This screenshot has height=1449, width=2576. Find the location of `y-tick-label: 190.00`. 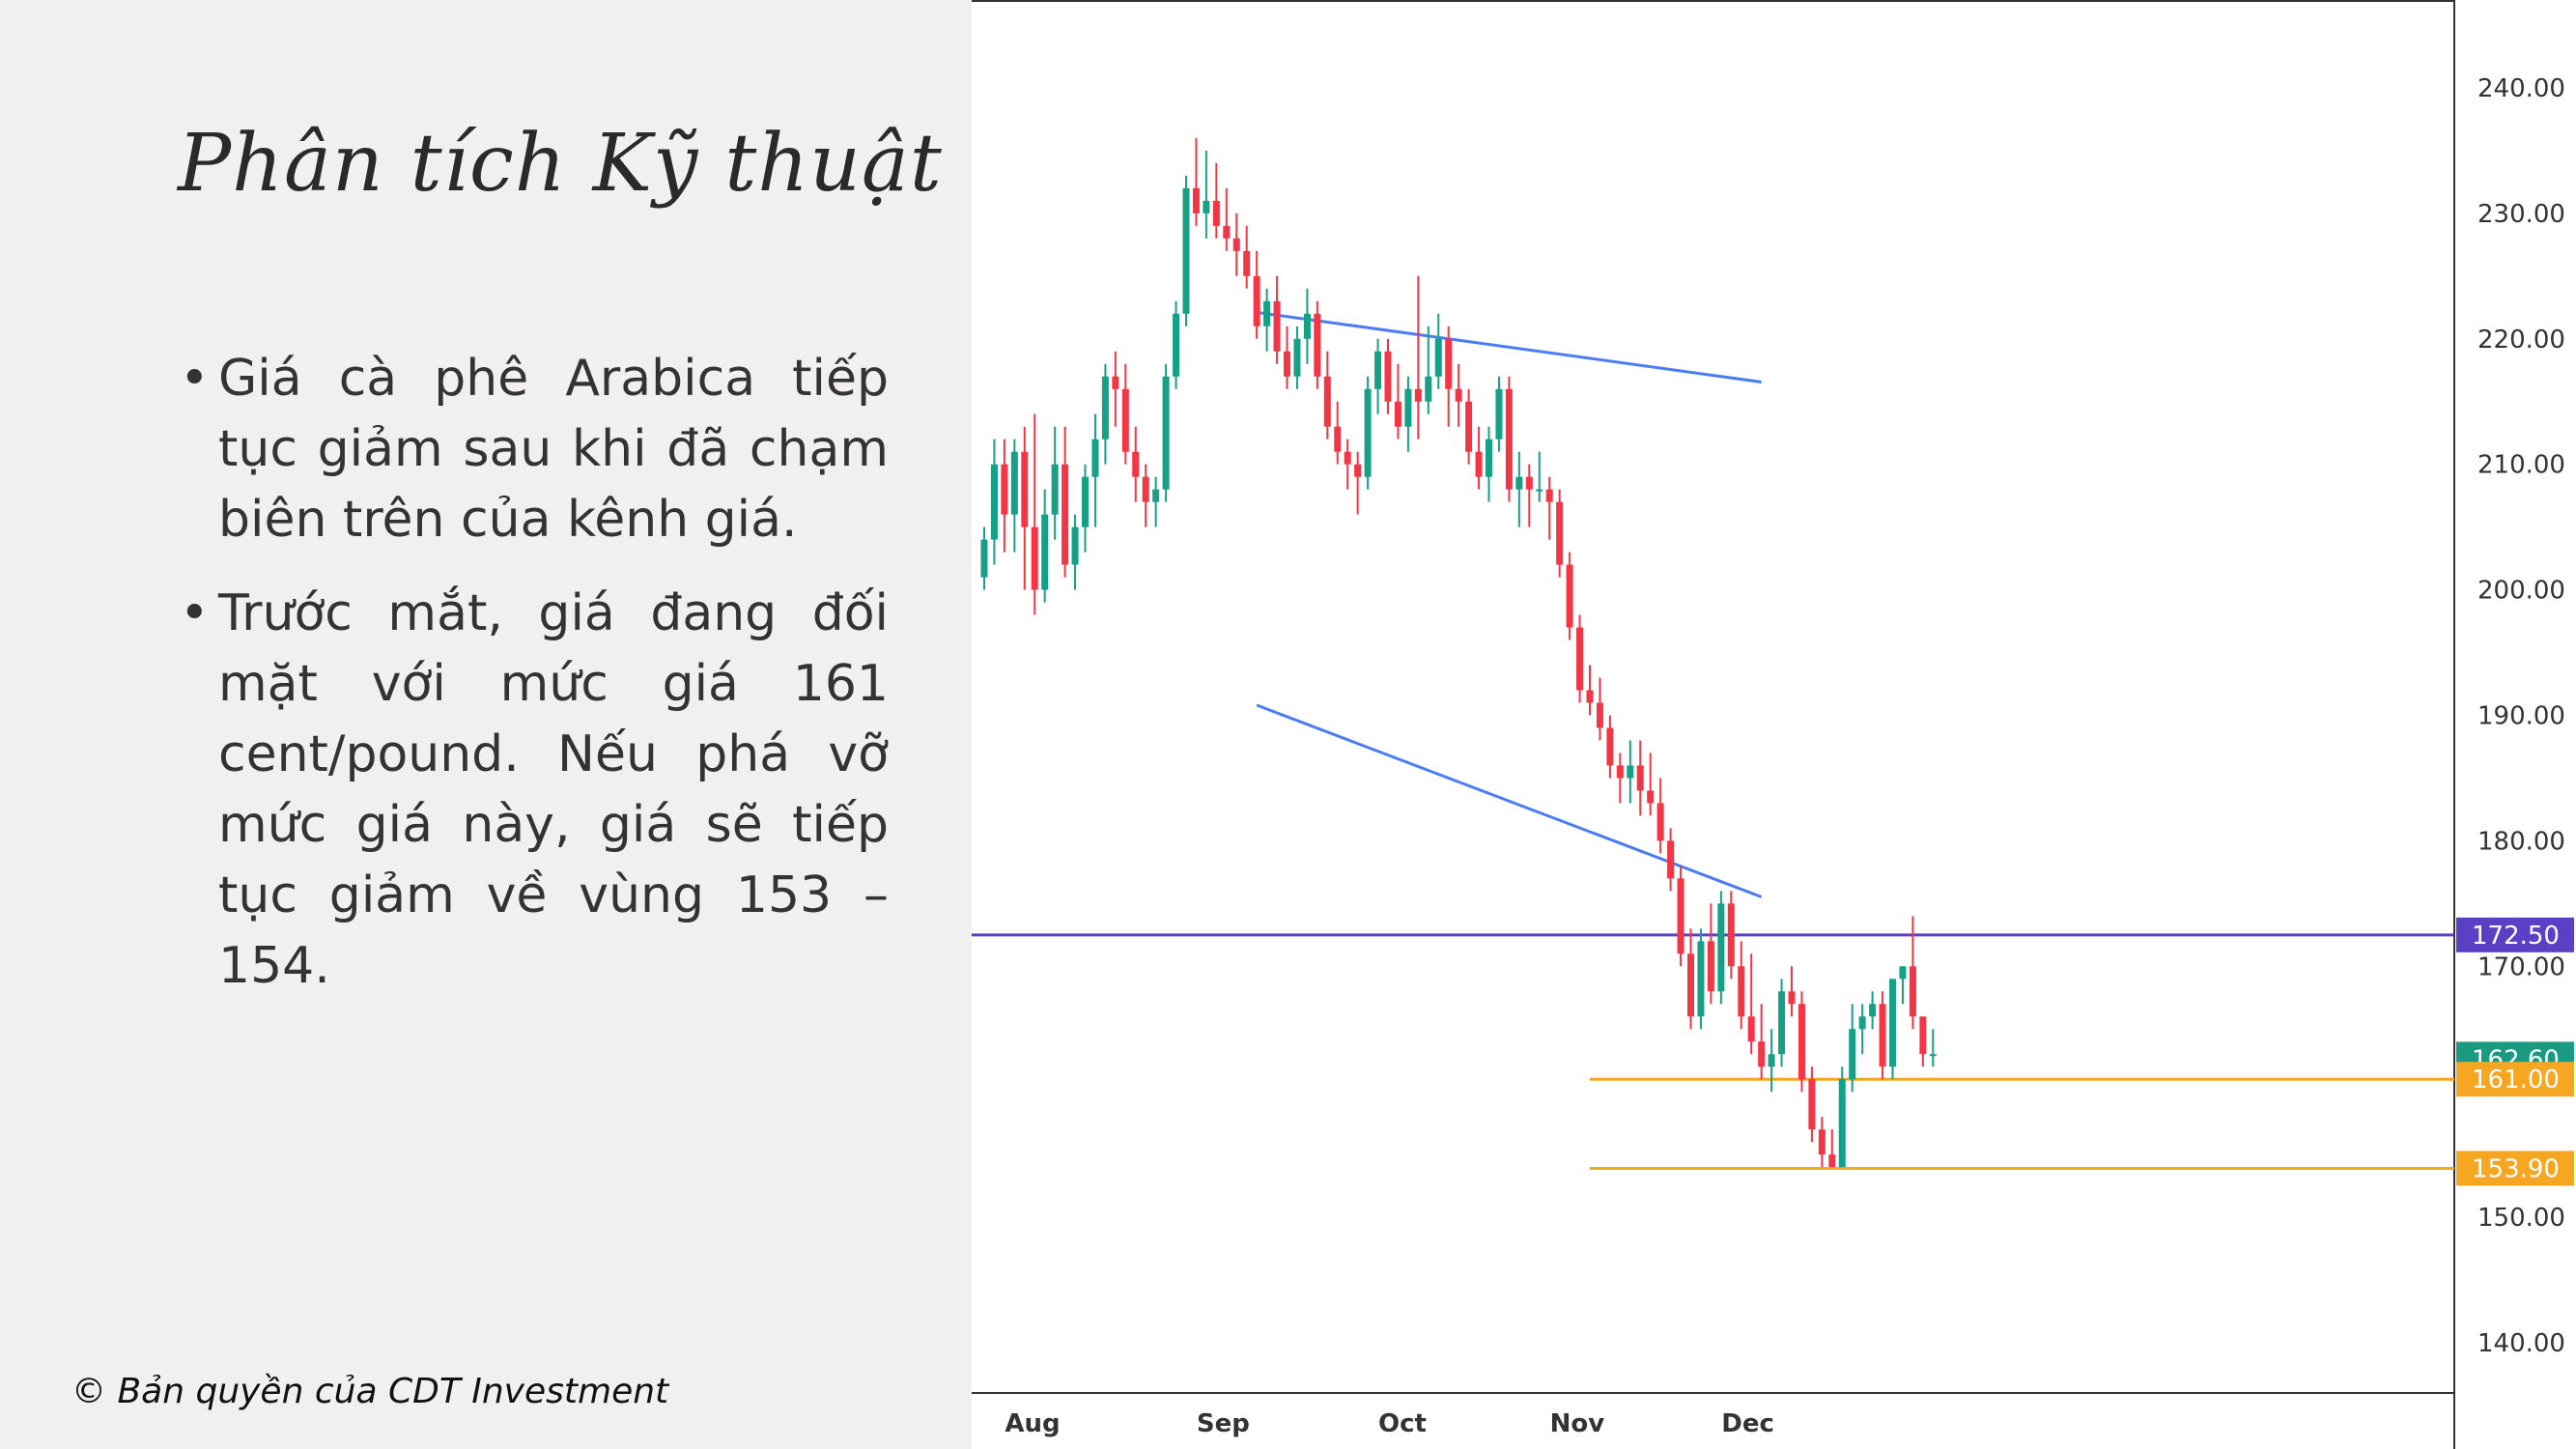

y-tick-label: 190.00 is located at coordinates (2521, 715).